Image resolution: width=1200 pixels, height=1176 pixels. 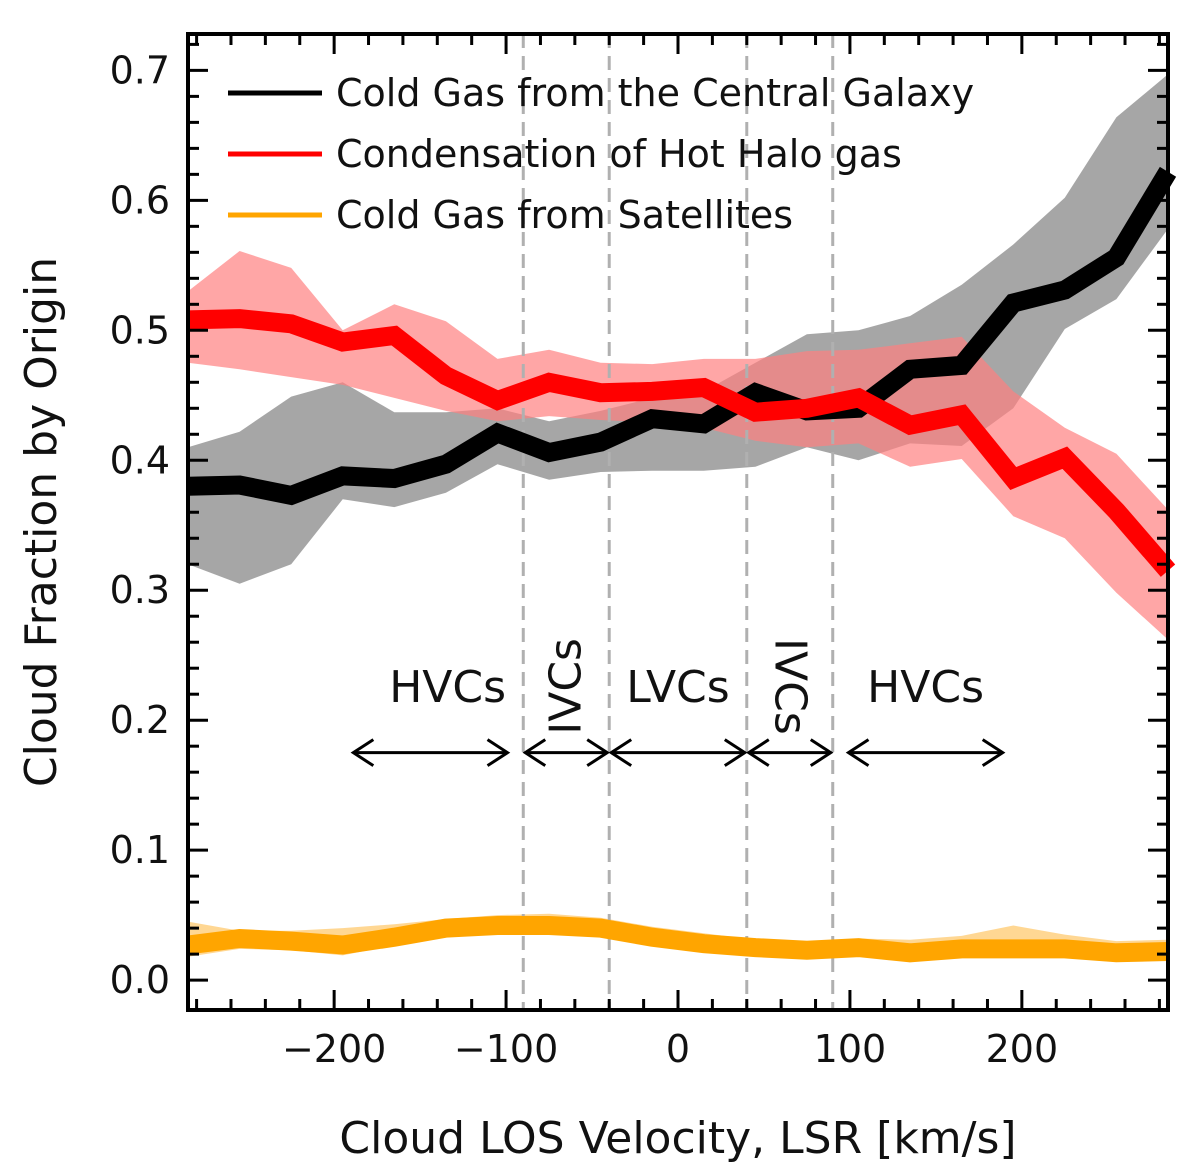 What do you see at coordinates (140, 980) in the screenshot?
I see `y-tick-label: 0.0` at bounding box center [140, 980].